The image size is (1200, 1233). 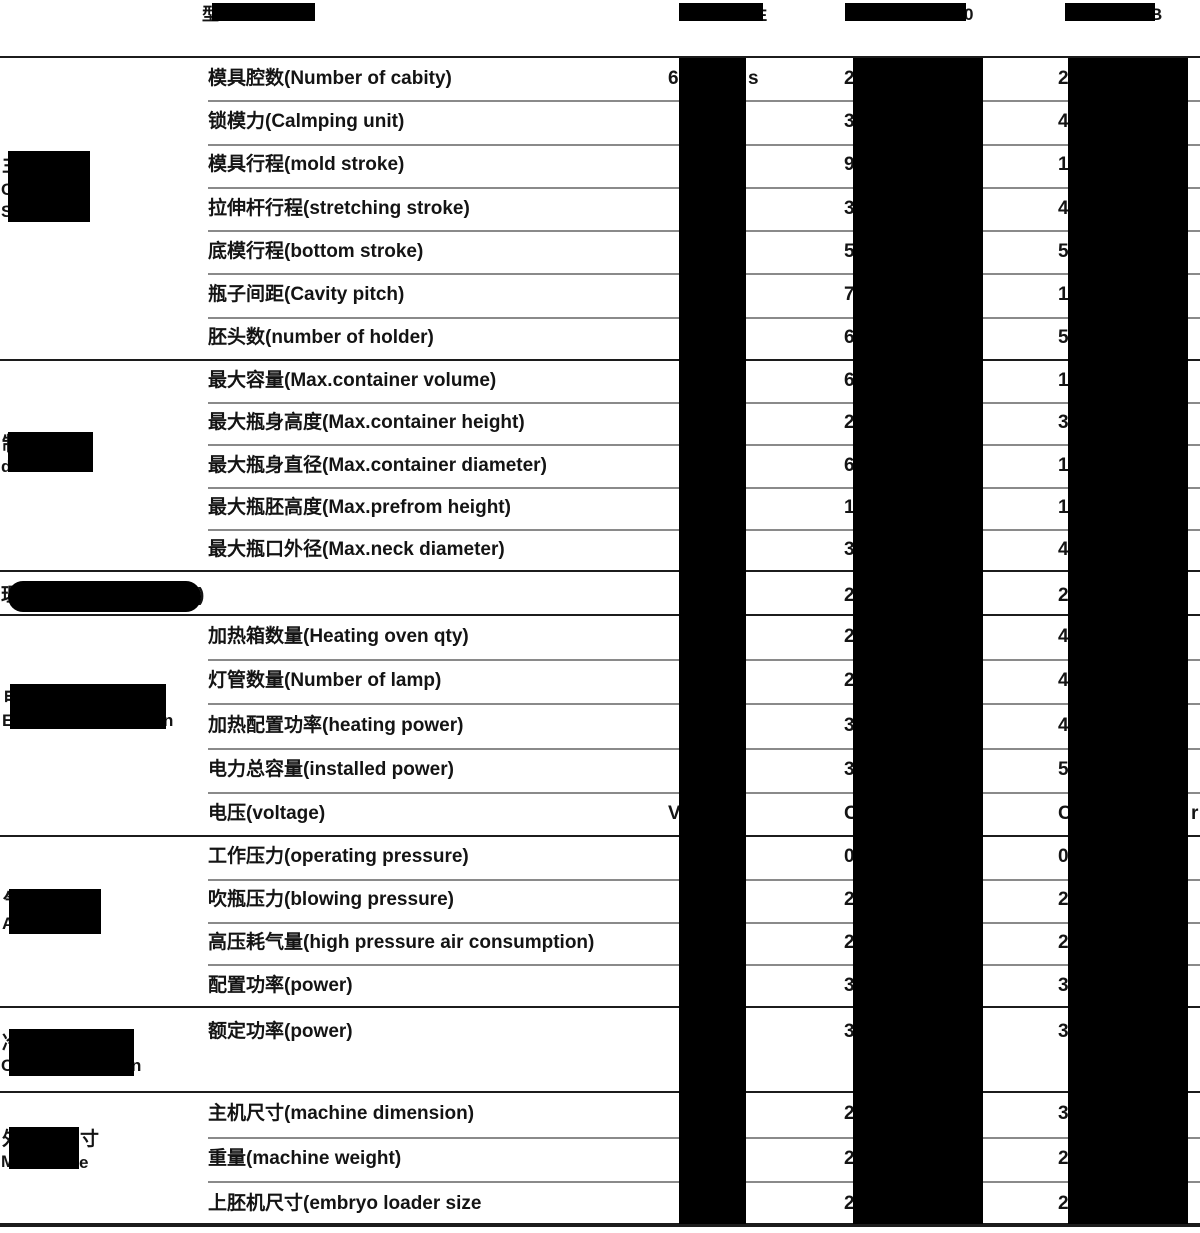 I want to click on row-label: 模具行程(mold stroke), so click(x=306, y=164).